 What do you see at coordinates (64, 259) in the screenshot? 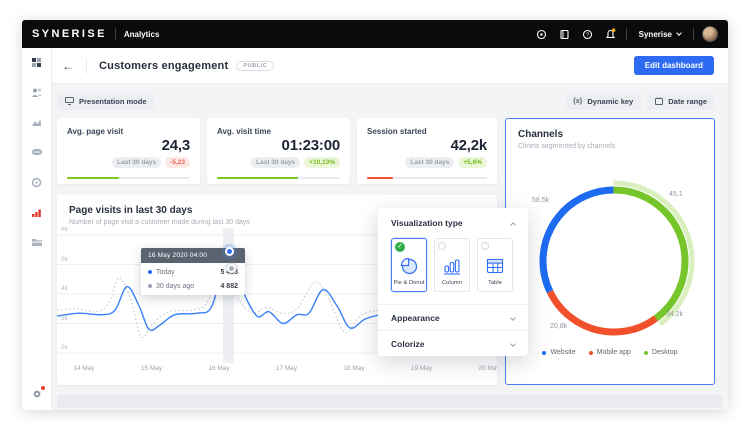
I see `y-tick: 5k` at bounding box center [64, 259].